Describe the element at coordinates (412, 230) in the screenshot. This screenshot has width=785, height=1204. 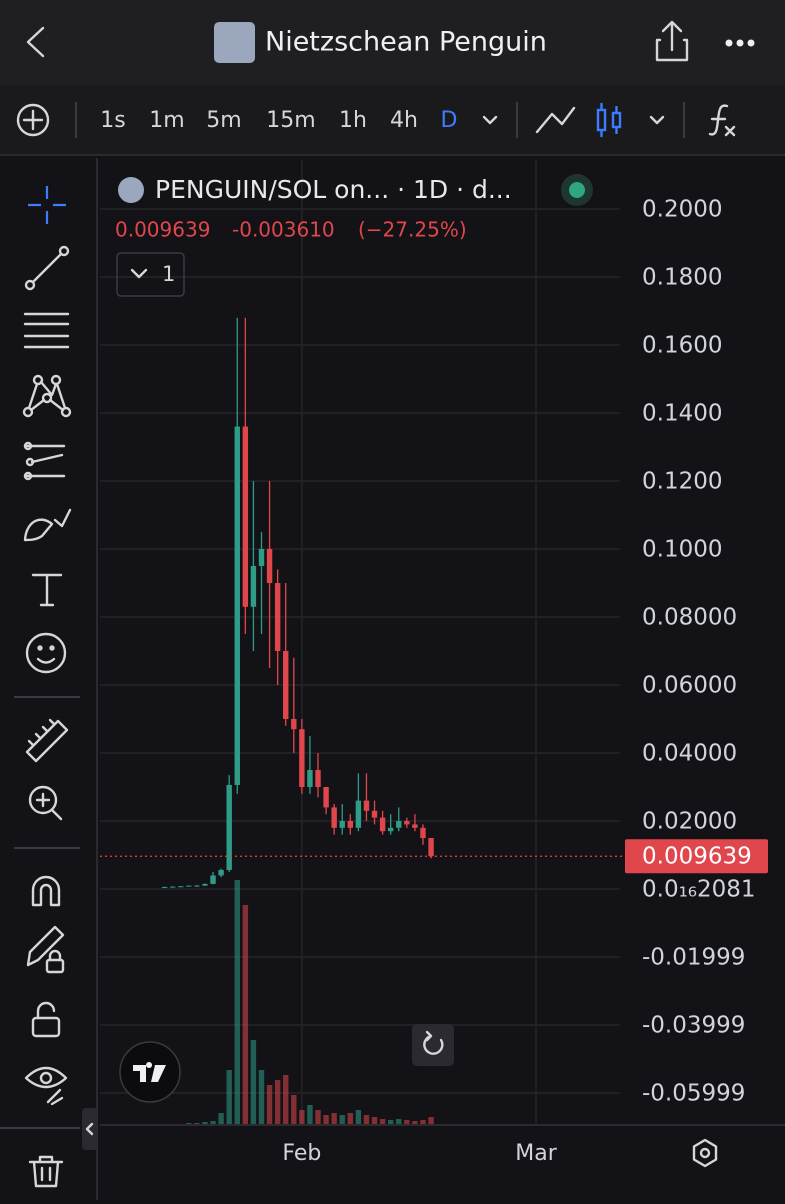
I see `legend-change-pct: (−27.25%)` at that location.